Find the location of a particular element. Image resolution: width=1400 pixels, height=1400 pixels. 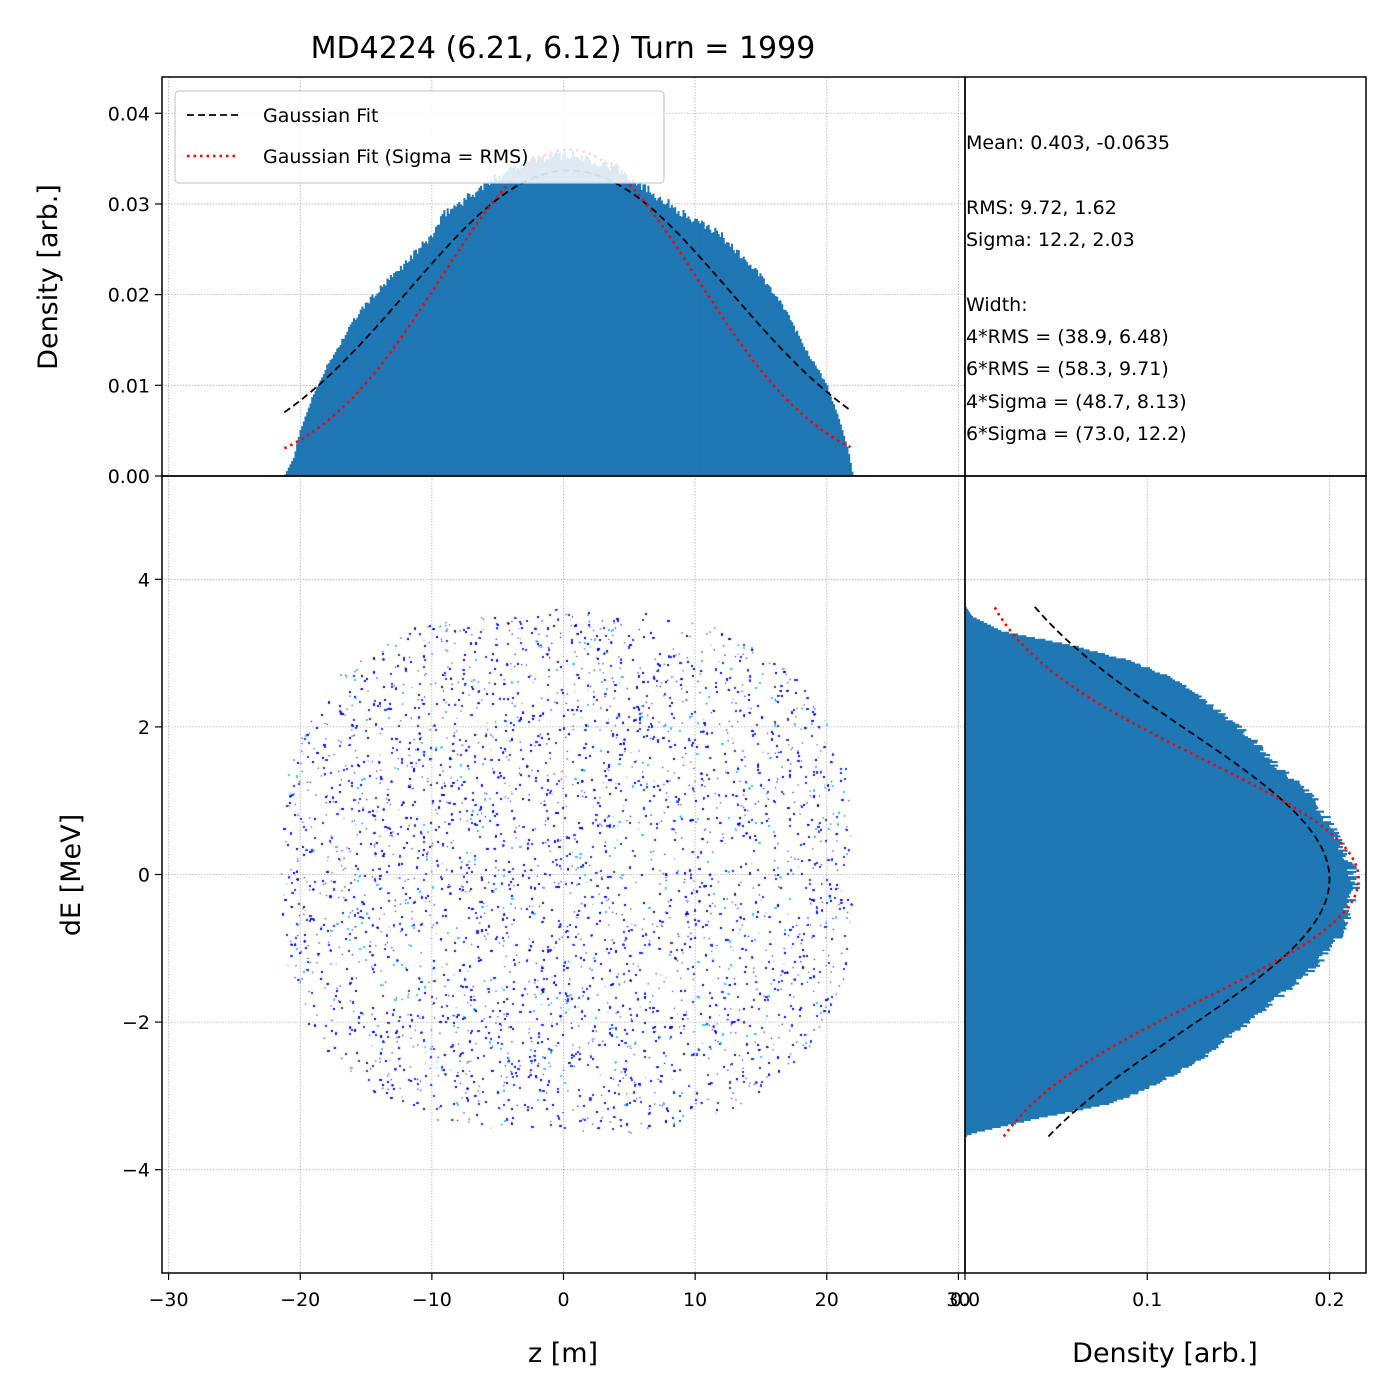

main-y-tick-label: 0 is located at coordinates (144, 876).